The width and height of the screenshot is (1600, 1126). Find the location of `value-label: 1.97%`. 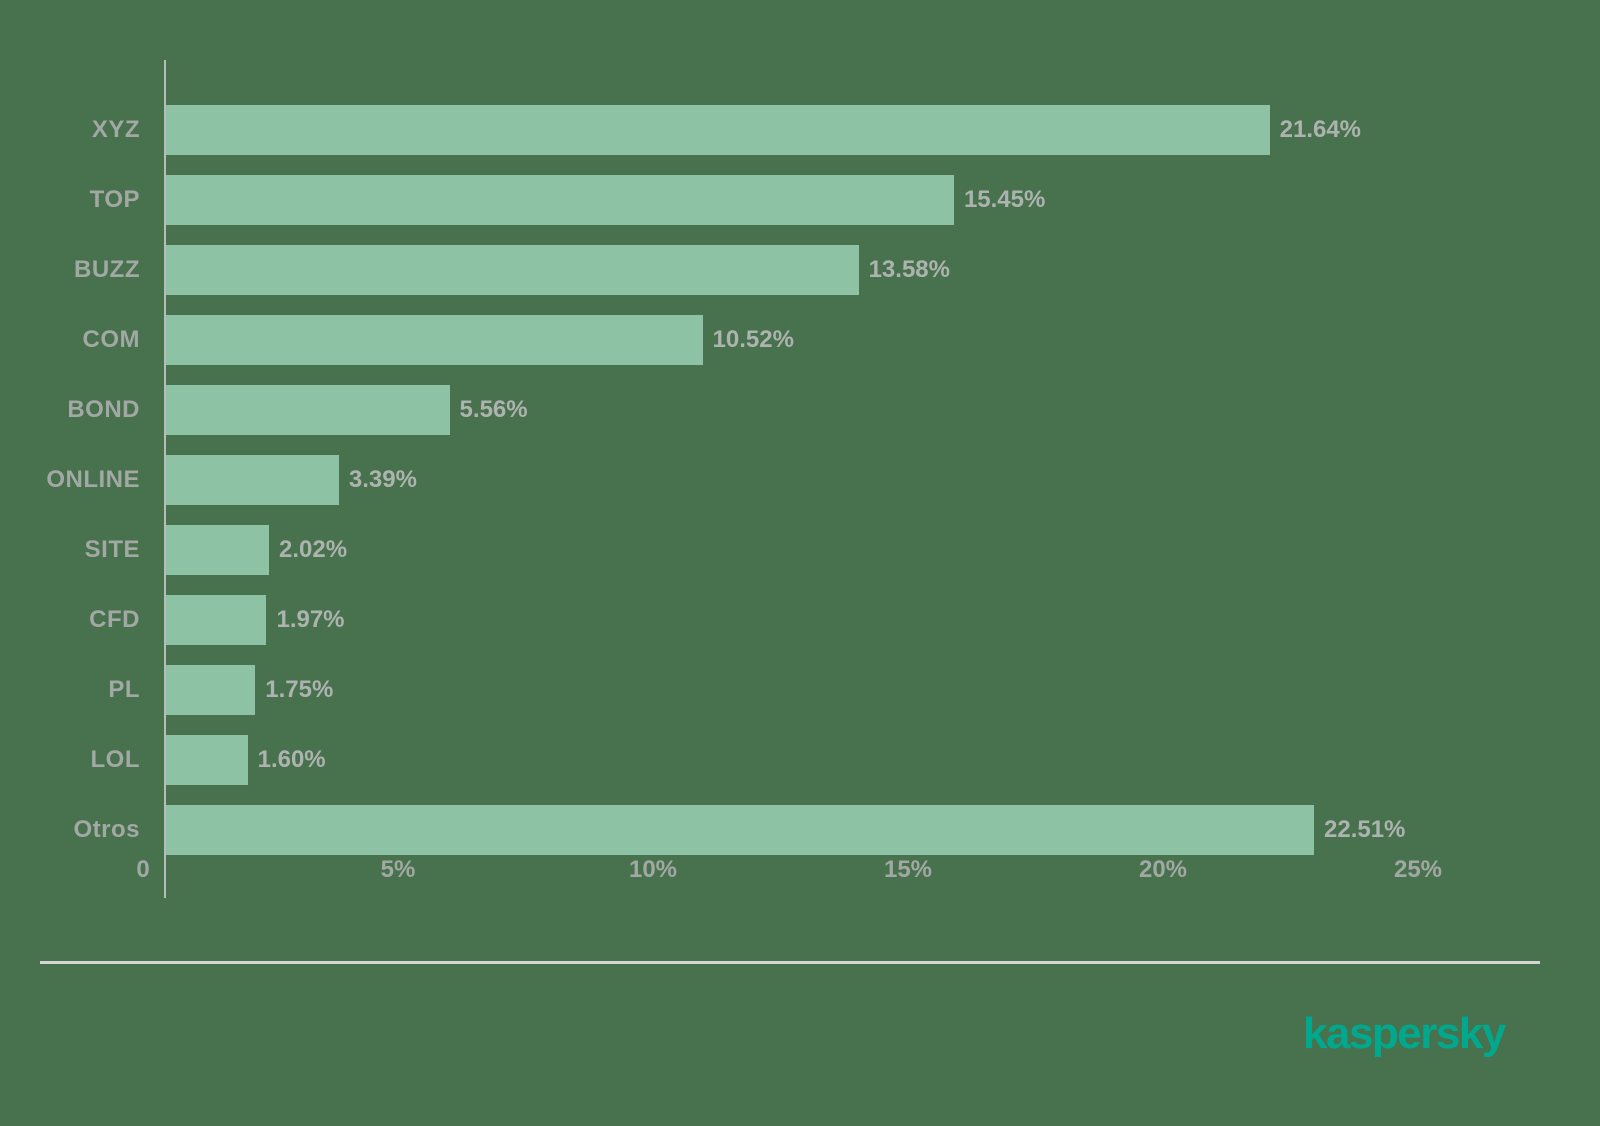

value-label: 1.97% is located at coordinates (310, 619).